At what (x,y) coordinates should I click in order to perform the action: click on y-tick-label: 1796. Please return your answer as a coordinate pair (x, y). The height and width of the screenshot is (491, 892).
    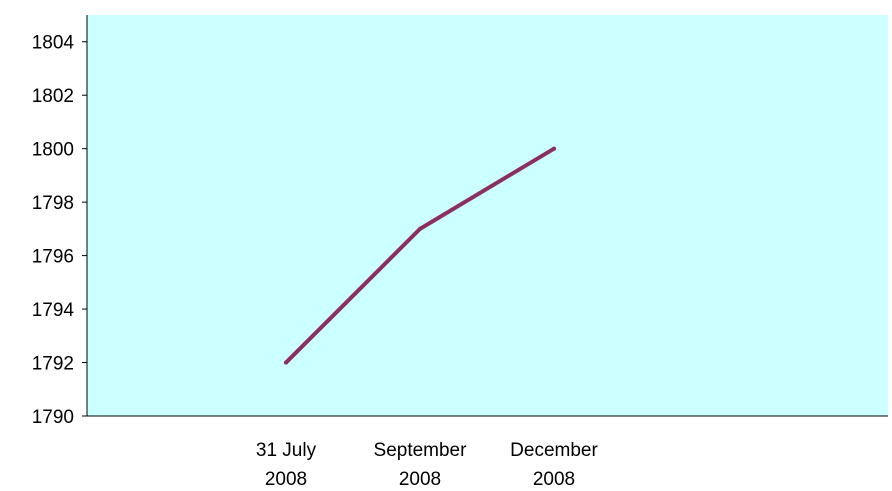
    Looking at the image, I should click on (53, 257).